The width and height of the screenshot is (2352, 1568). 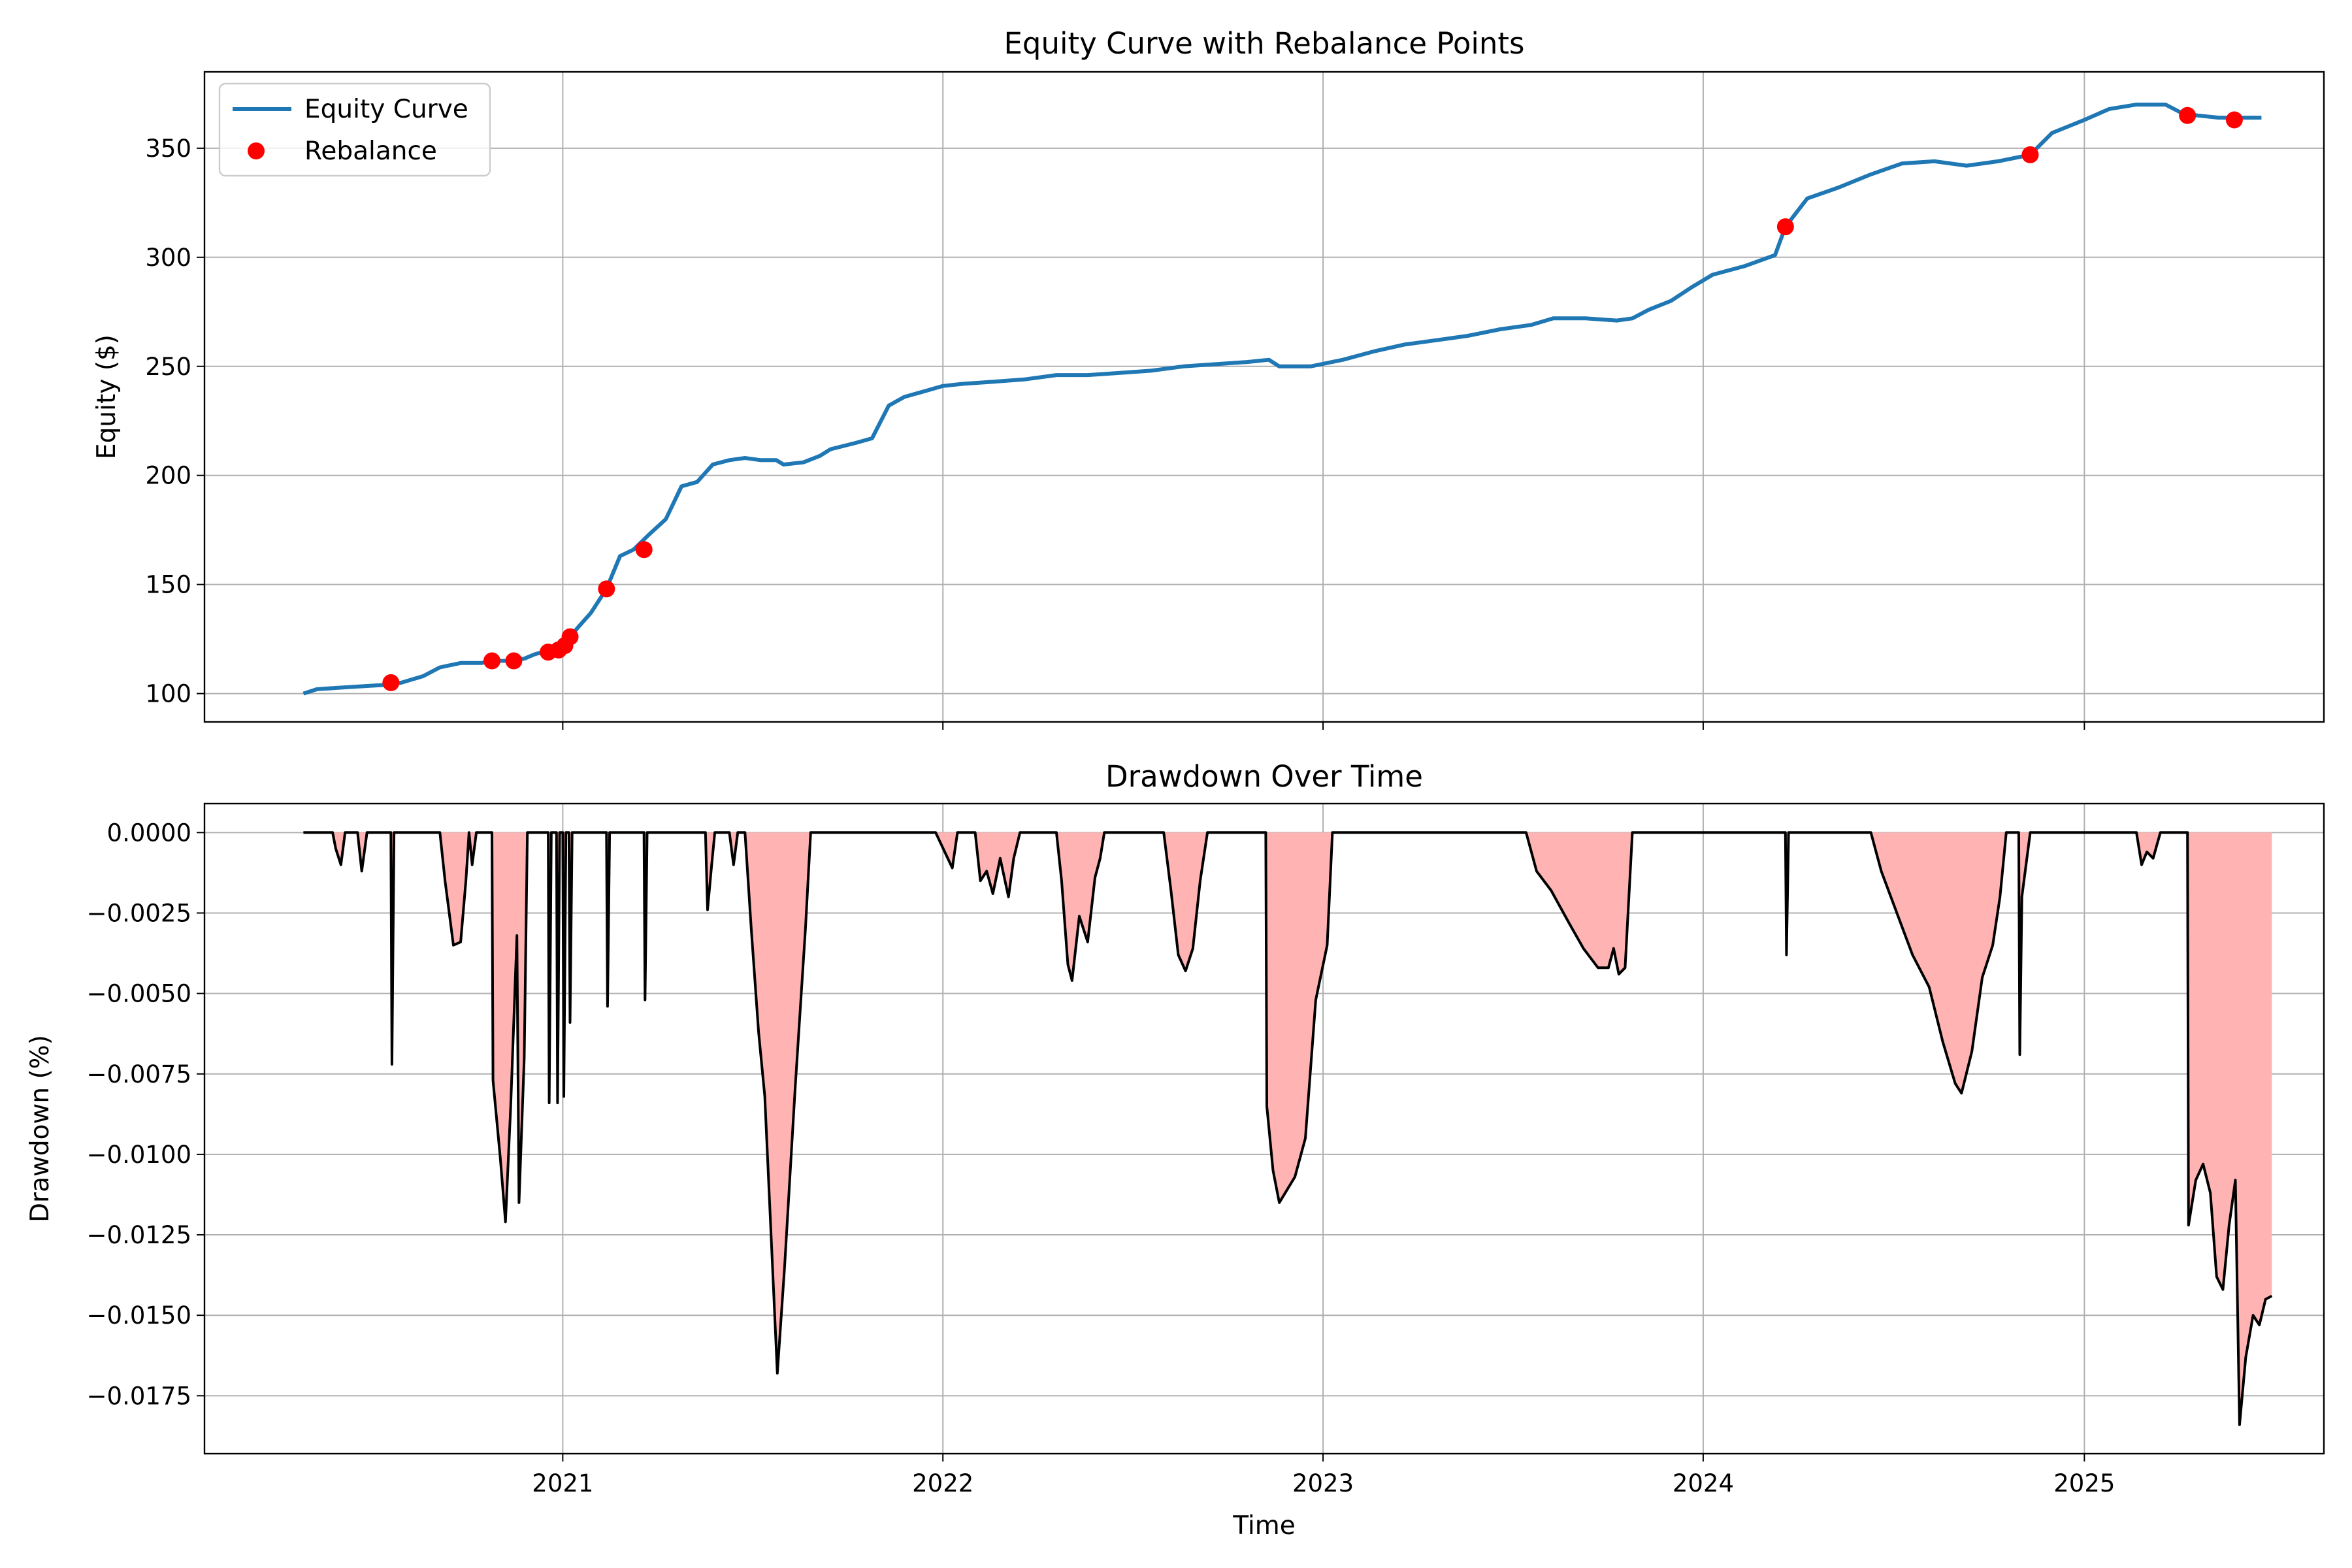 What do you see at coordinates (168, 694) in the screenshot?
I see `y-tick-label: 100` at bounding box center [168, 694].